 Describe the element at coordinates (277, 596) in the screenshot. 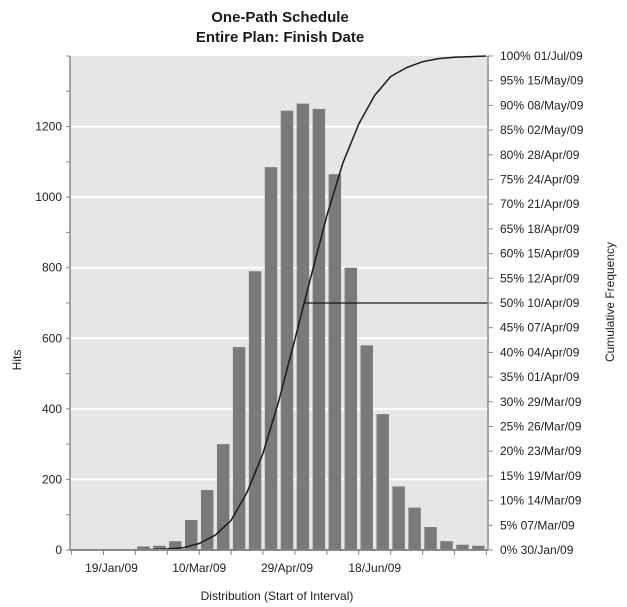

I see `x-axis-label: Distribution (Start of Interval)` at that location.